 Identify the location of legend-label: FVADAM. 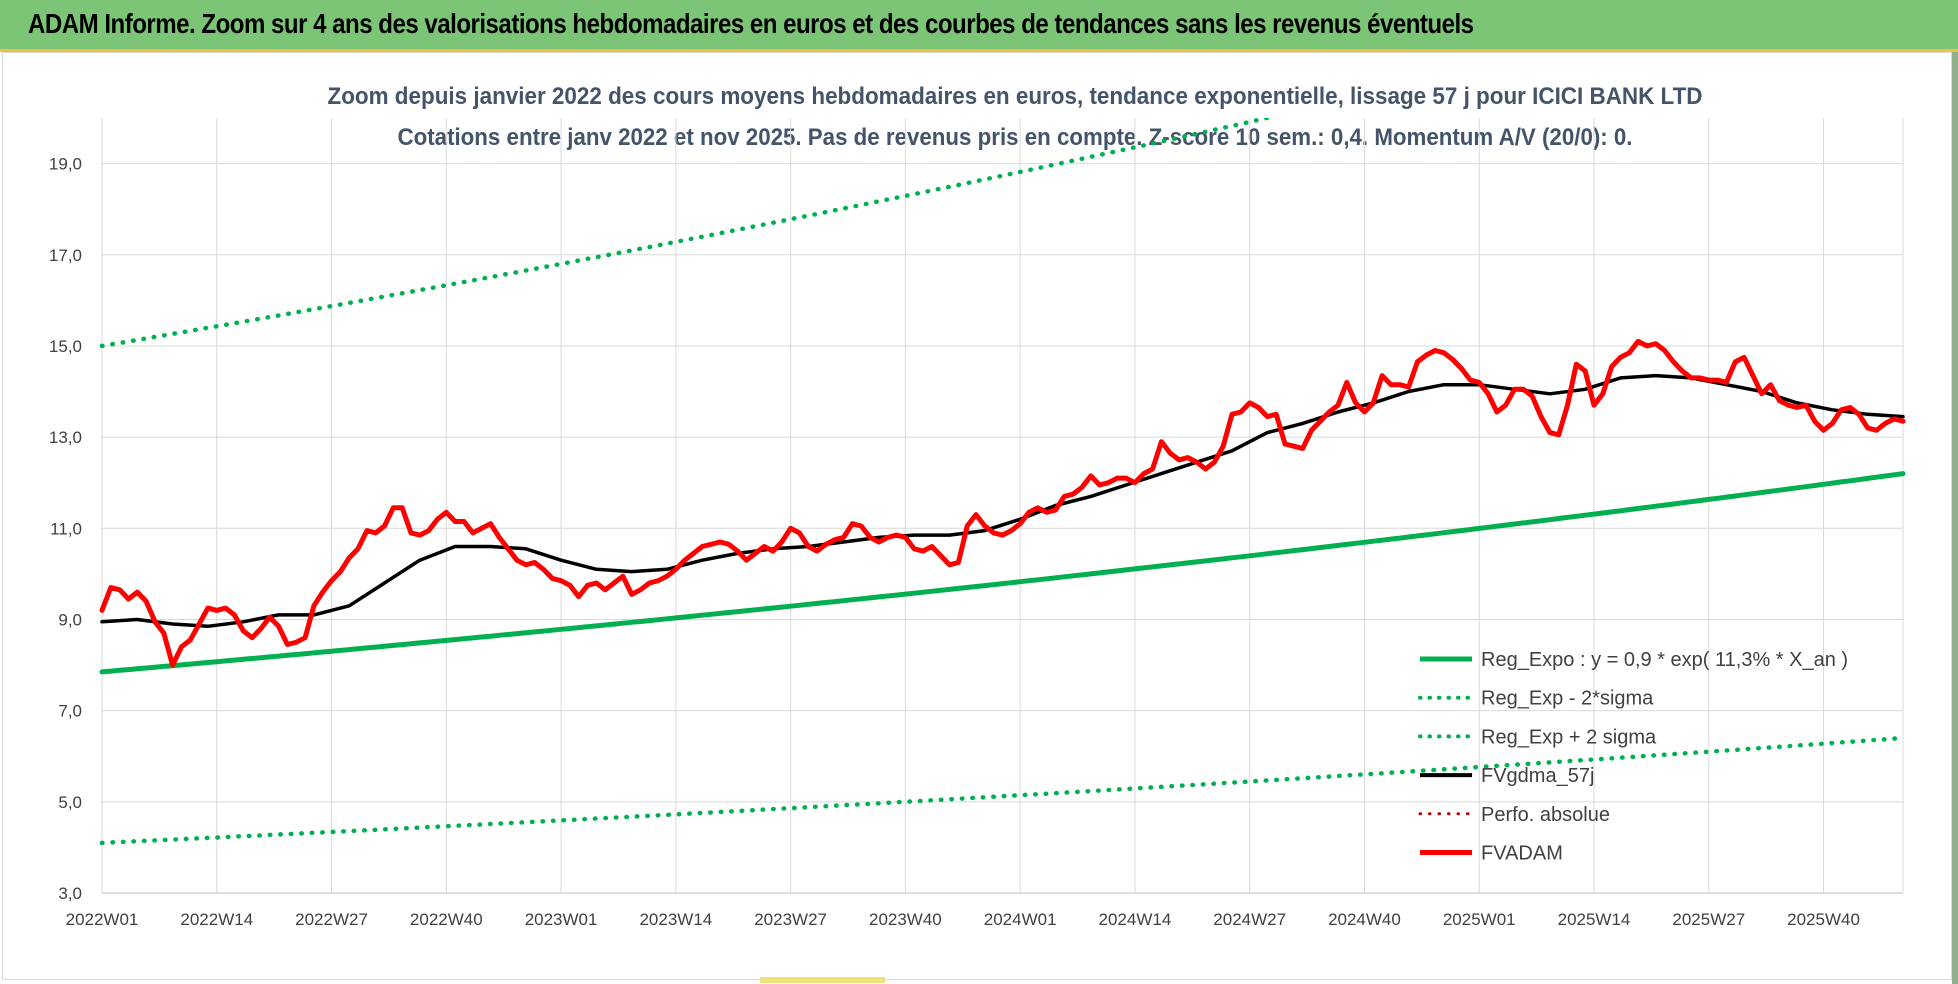
(1522, 854).